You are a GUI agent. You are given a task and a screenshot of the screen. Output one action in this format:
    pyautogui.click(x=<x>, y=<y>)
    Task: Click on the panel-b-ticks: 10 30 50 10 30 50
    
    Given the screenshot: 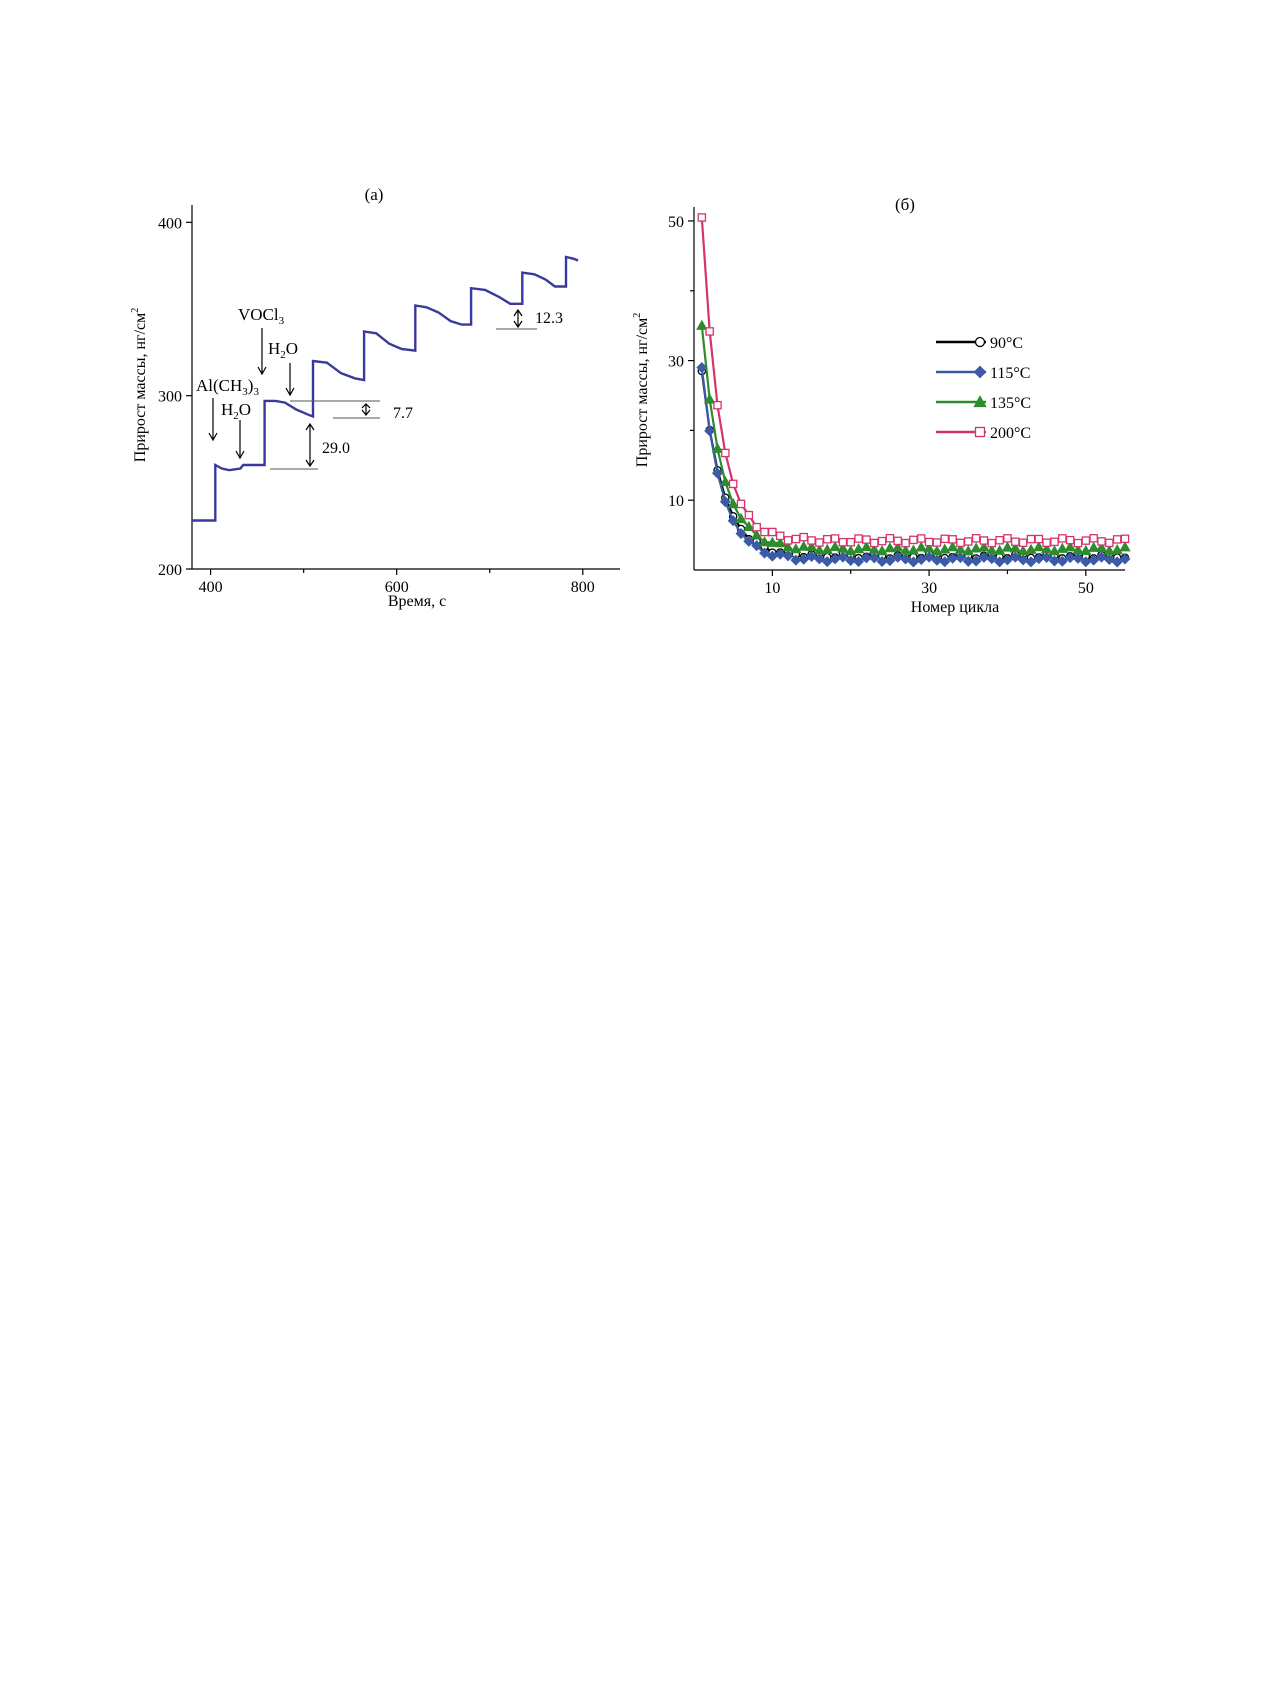 What is the action you would take?
    pyautogui.click(x=881, y=405)
    